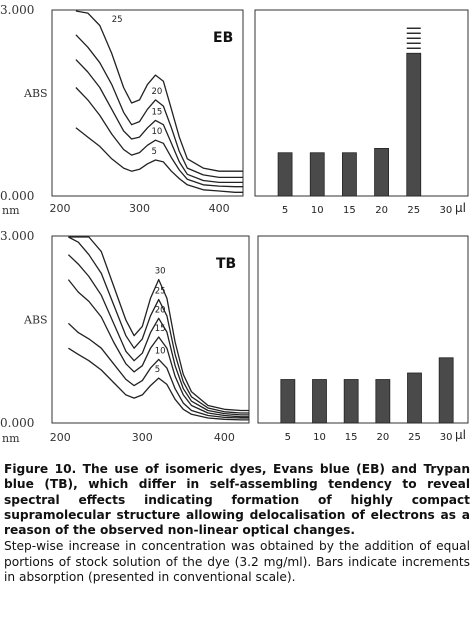  What do you see at coordinates (160, 272) in the screenshot?
I see `curve-label: 30` at bounding box center [160, 272].